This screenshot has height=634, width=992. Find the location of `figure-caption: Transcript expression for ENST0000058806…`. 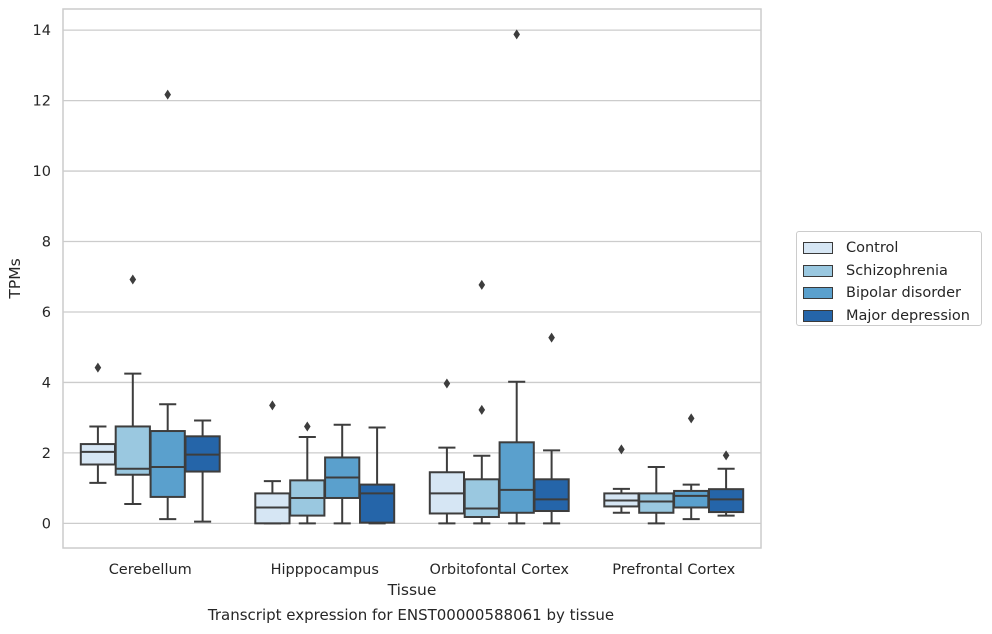

figure-caption: Transcript expression for ENST0000058806… is located at coordinates (411, 615).